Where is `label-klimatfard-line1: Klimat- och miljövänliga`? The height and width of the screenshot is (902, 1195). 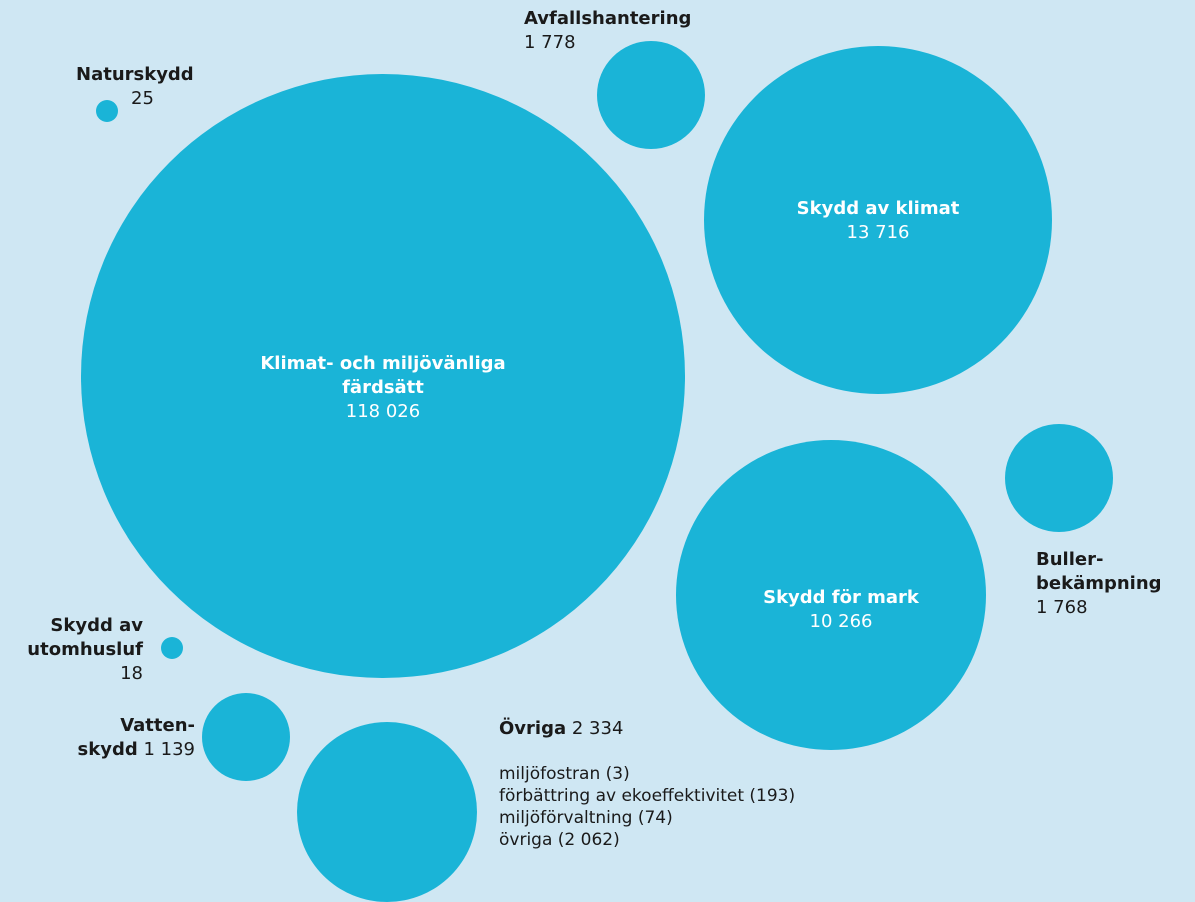
label-klimatfard-line1: Klimat- och miljövänliga is located at coordinates (383, 363).